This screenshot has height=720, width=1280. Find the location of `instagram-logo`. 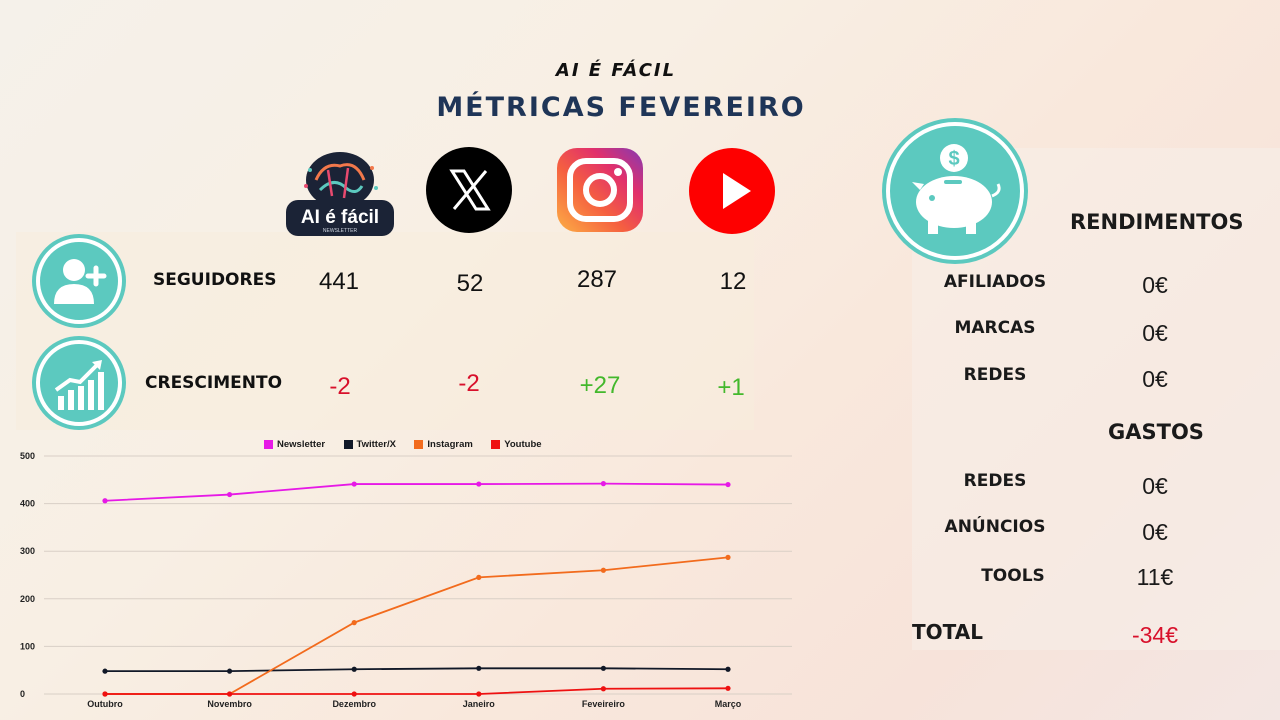

instagram-logo is located at coordinates (600, 190).